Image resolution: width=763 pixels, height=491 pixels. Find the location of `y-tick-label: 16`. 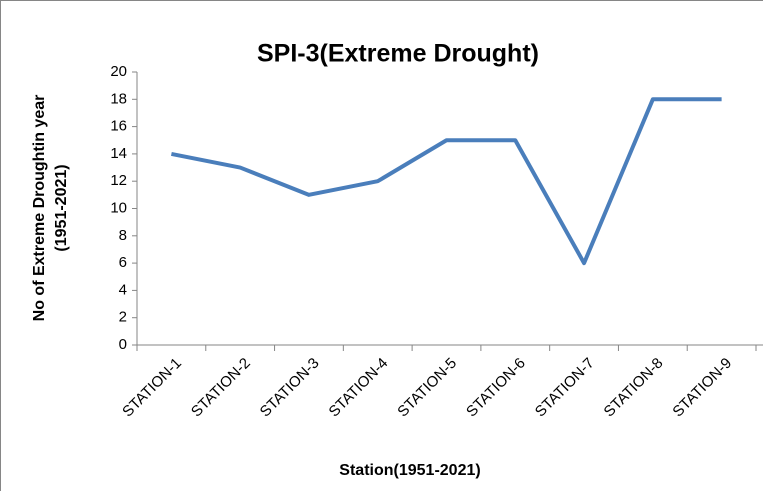

y-tick-label: 16 is located at coordinates (118, 126).